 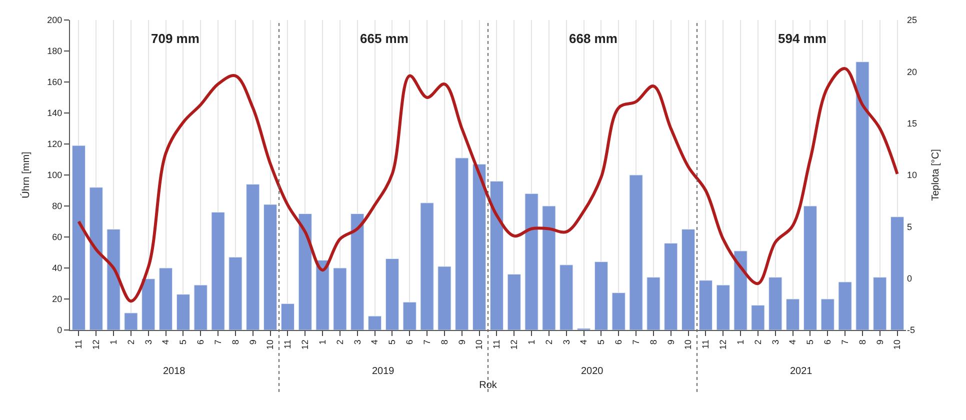 What do you see at coordinates (54, 82) in the screenshot?
I see `y-tick-label: 160` at bounding box center [54, 82].